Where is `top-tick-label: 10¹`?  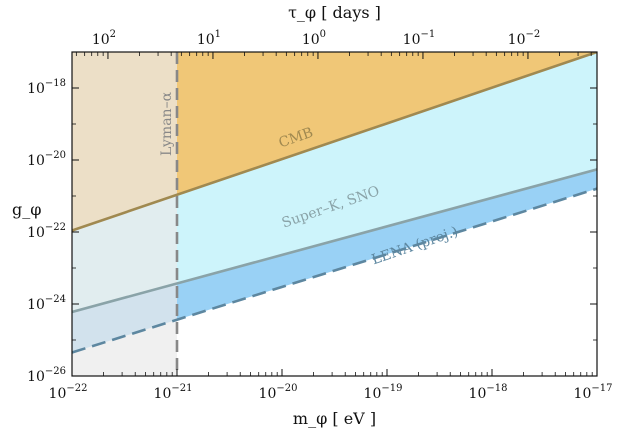 top-tick-label: 10¹ is located at coordinates (209, 38).